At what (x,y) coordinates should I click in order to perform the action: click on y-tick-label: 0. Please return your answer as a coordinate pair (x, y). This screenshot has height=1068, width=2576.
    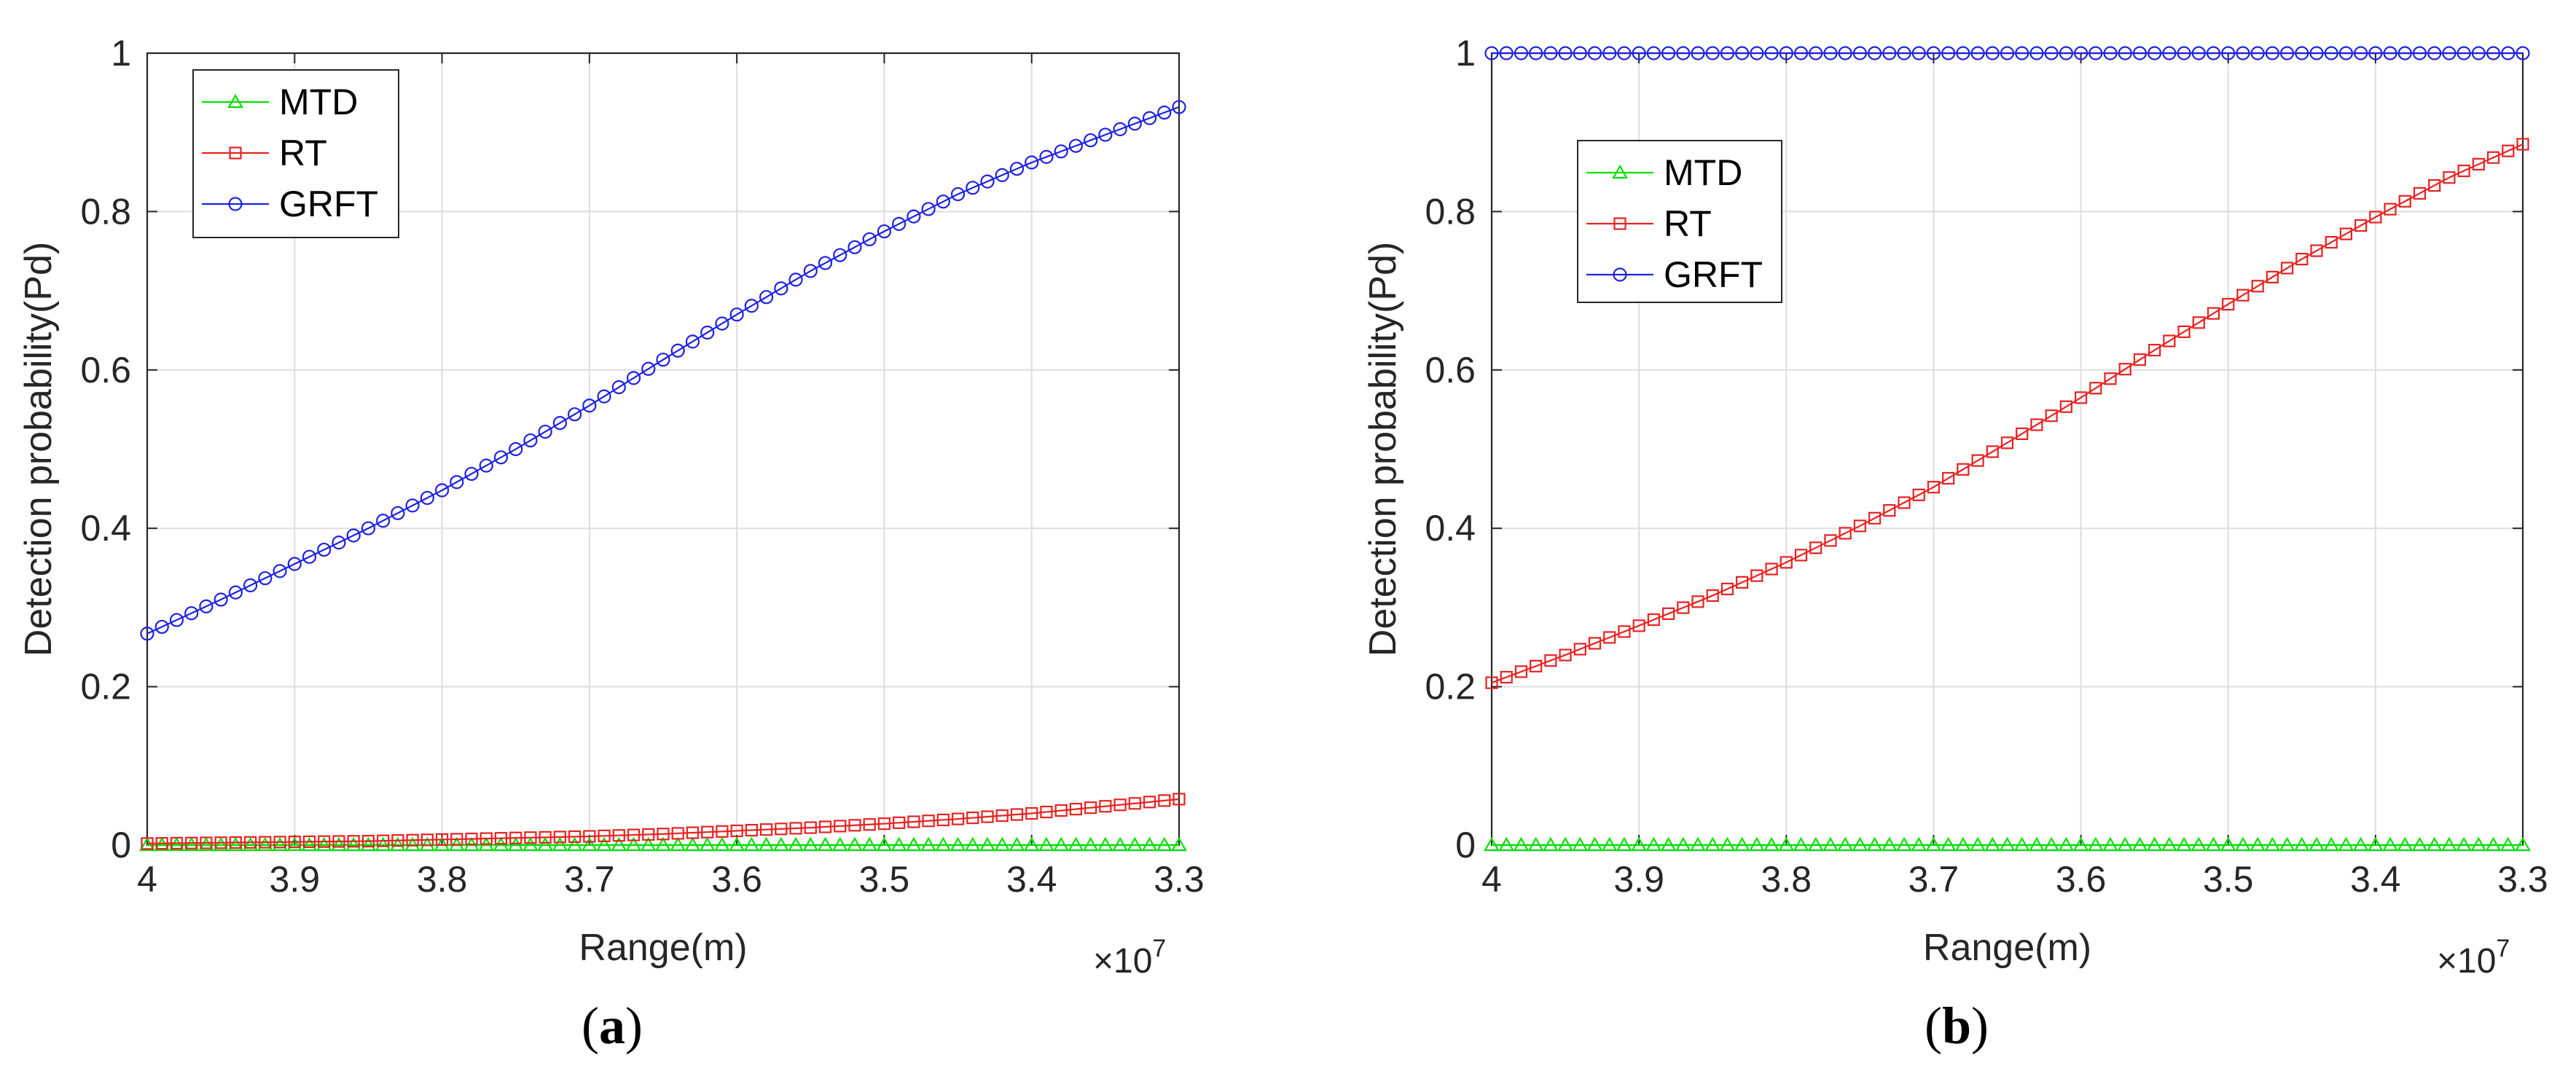
    Looking at the image, I should click on (1465, 845).